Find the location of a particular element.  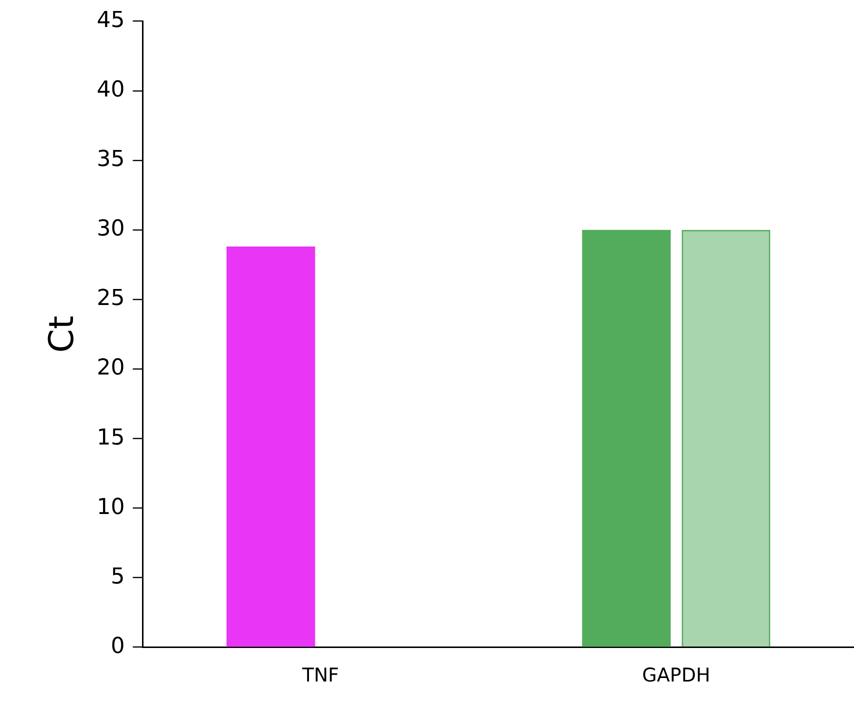

y-tick-label: 35 is located at coordinates (110, 159).